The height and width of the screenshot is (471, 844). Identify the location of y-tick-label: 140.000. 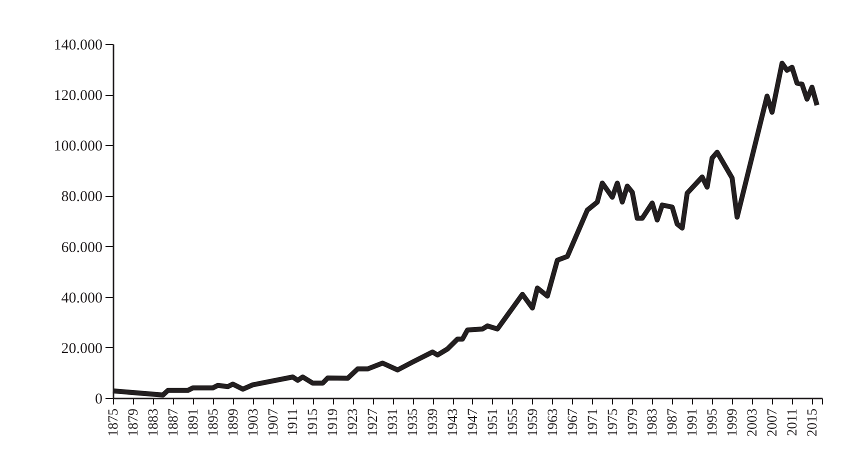
(78, 46).